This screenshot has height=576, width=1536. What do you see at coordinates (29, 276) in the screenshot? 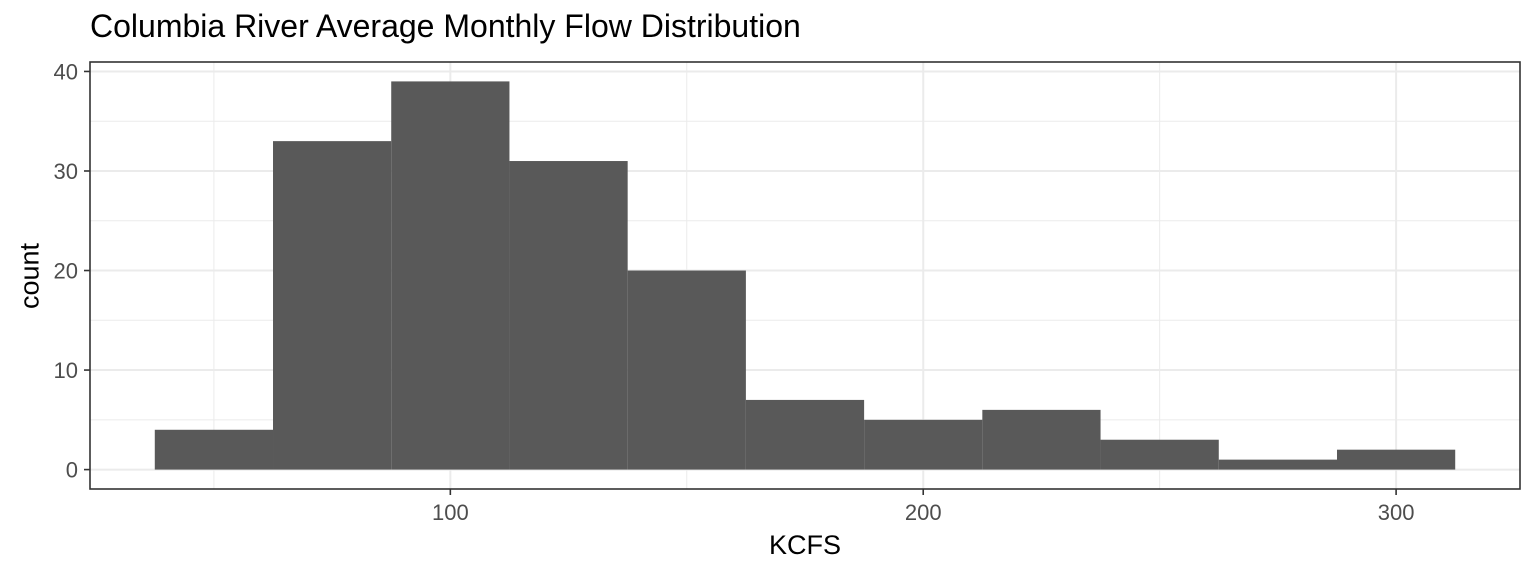
I see `y-axis-label: count` at bounding box center [29, 276].